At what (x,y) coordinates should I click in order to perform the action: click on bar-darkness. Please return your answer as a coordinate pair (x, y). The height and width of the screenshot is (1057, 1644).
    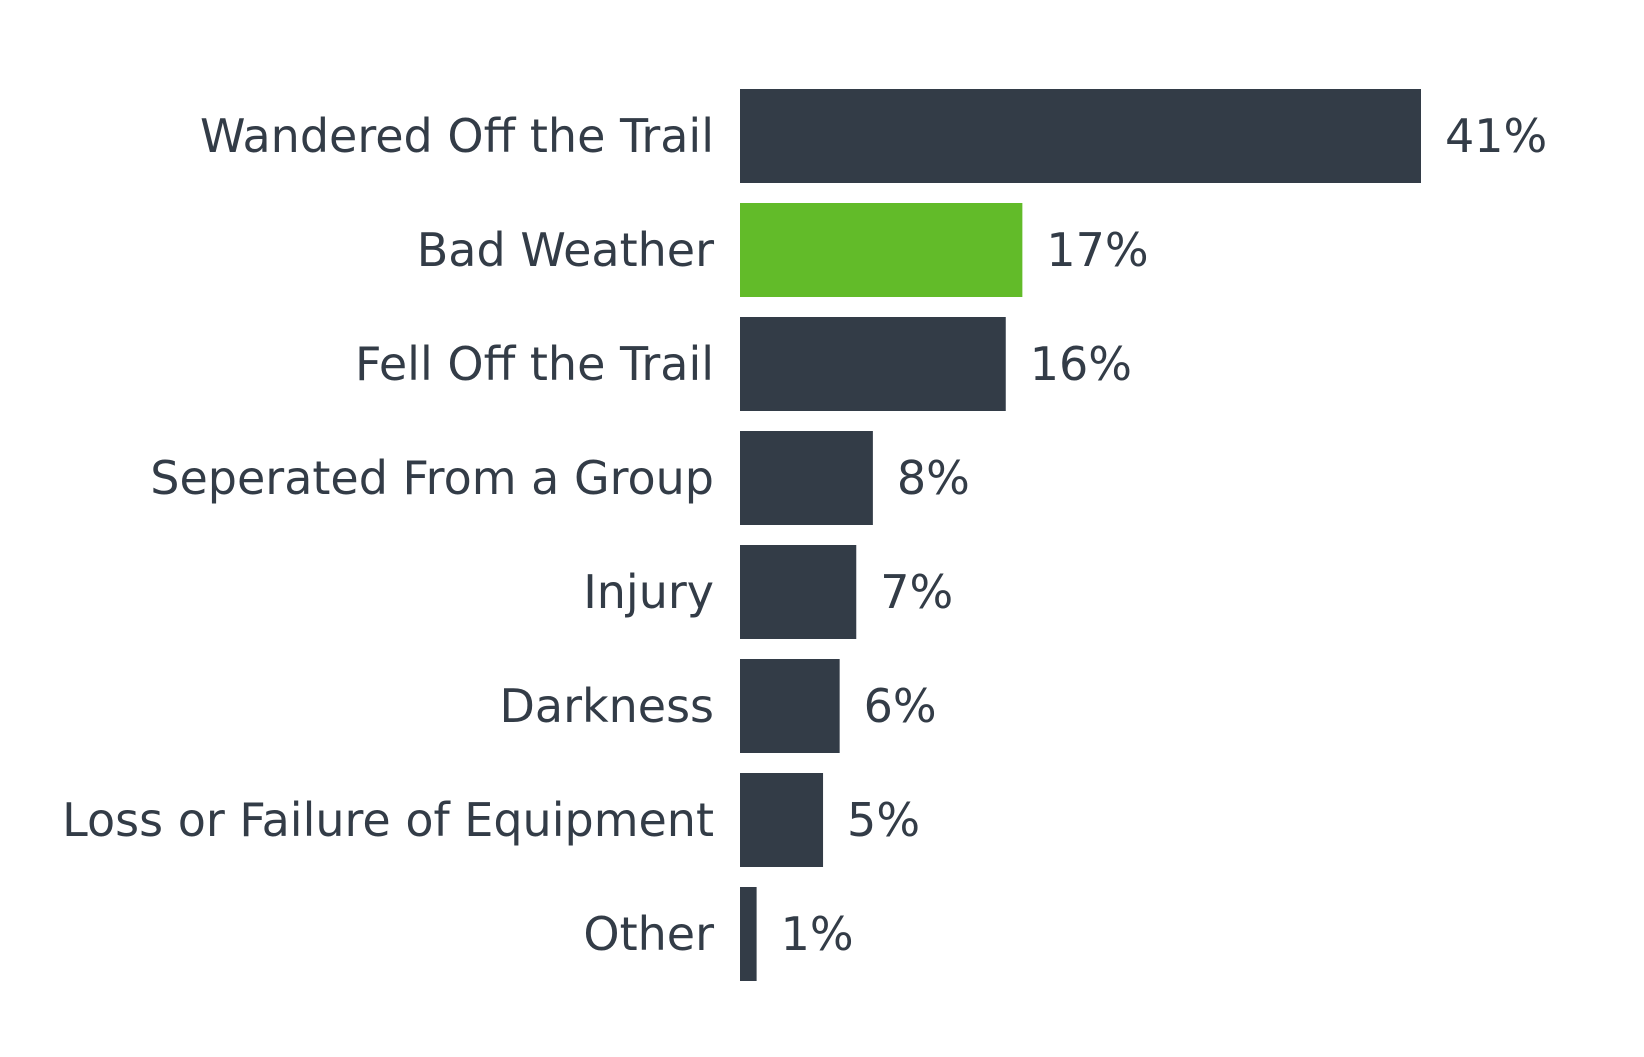
    Looking at the image, I should click on (790, 706).